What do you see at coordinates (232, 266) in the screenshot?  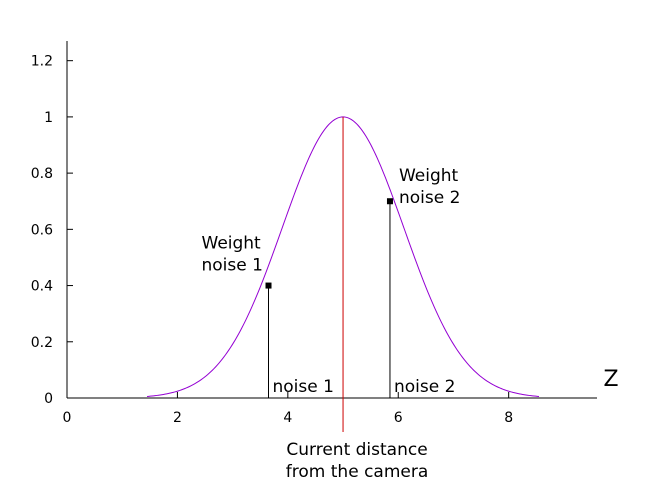 I see `weight-noise-1-label-line-2: noise 1` at bounding box center [232, 266].